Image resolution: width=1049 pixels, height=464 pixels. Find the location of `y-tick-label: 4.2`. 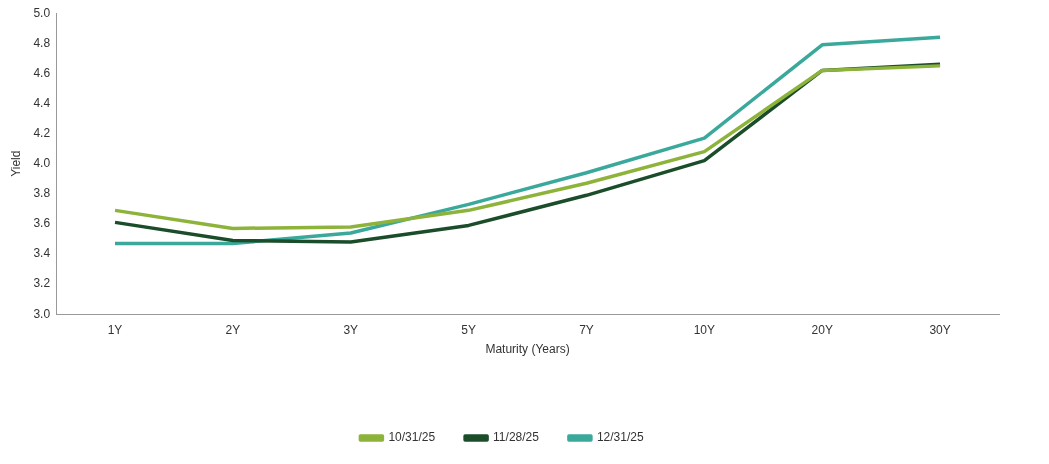

y-tick-label: 4.2 is located at coordinates (42, 132).